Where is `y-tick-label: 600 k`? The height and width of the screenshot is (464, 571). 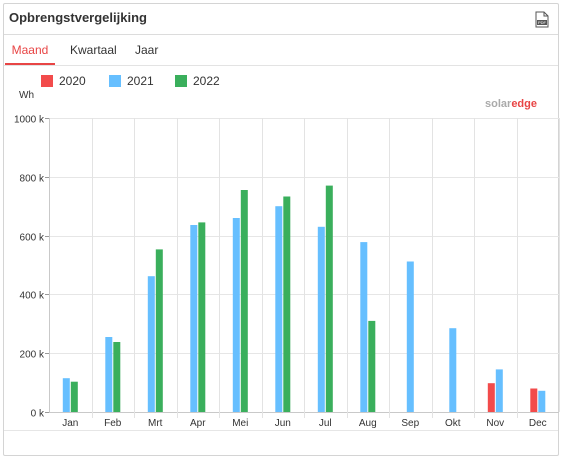 y-tick-label: 600 k is located at coordinates (32, 238).